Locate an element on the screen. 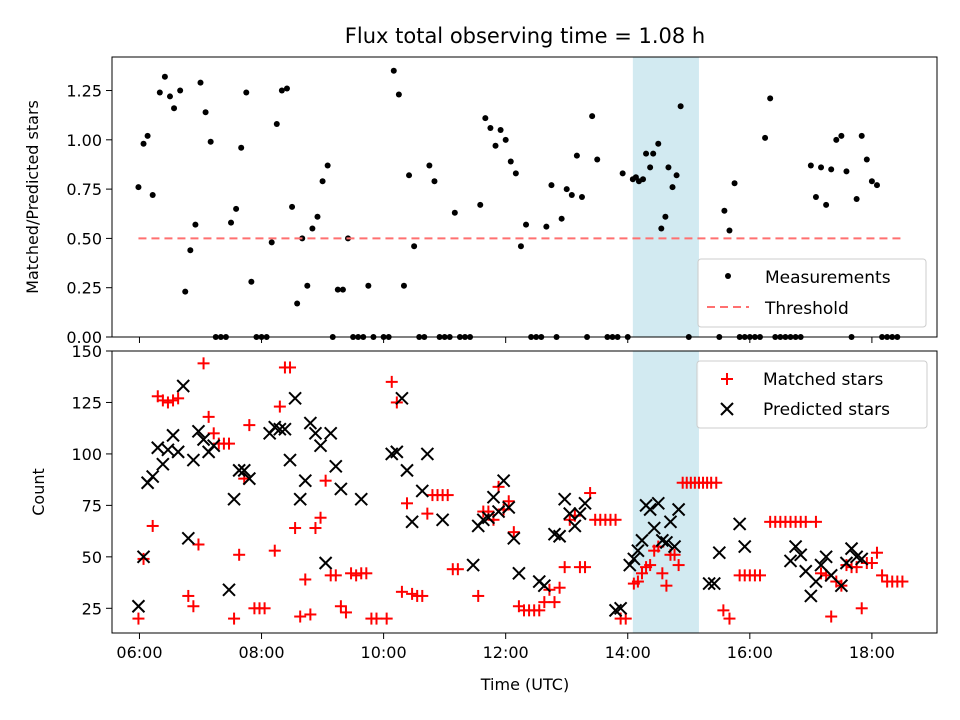 Image resolution: width=960 pixels, height=720 pixels. y-tick-label: 0.25 is located at coordinates (84, 288).